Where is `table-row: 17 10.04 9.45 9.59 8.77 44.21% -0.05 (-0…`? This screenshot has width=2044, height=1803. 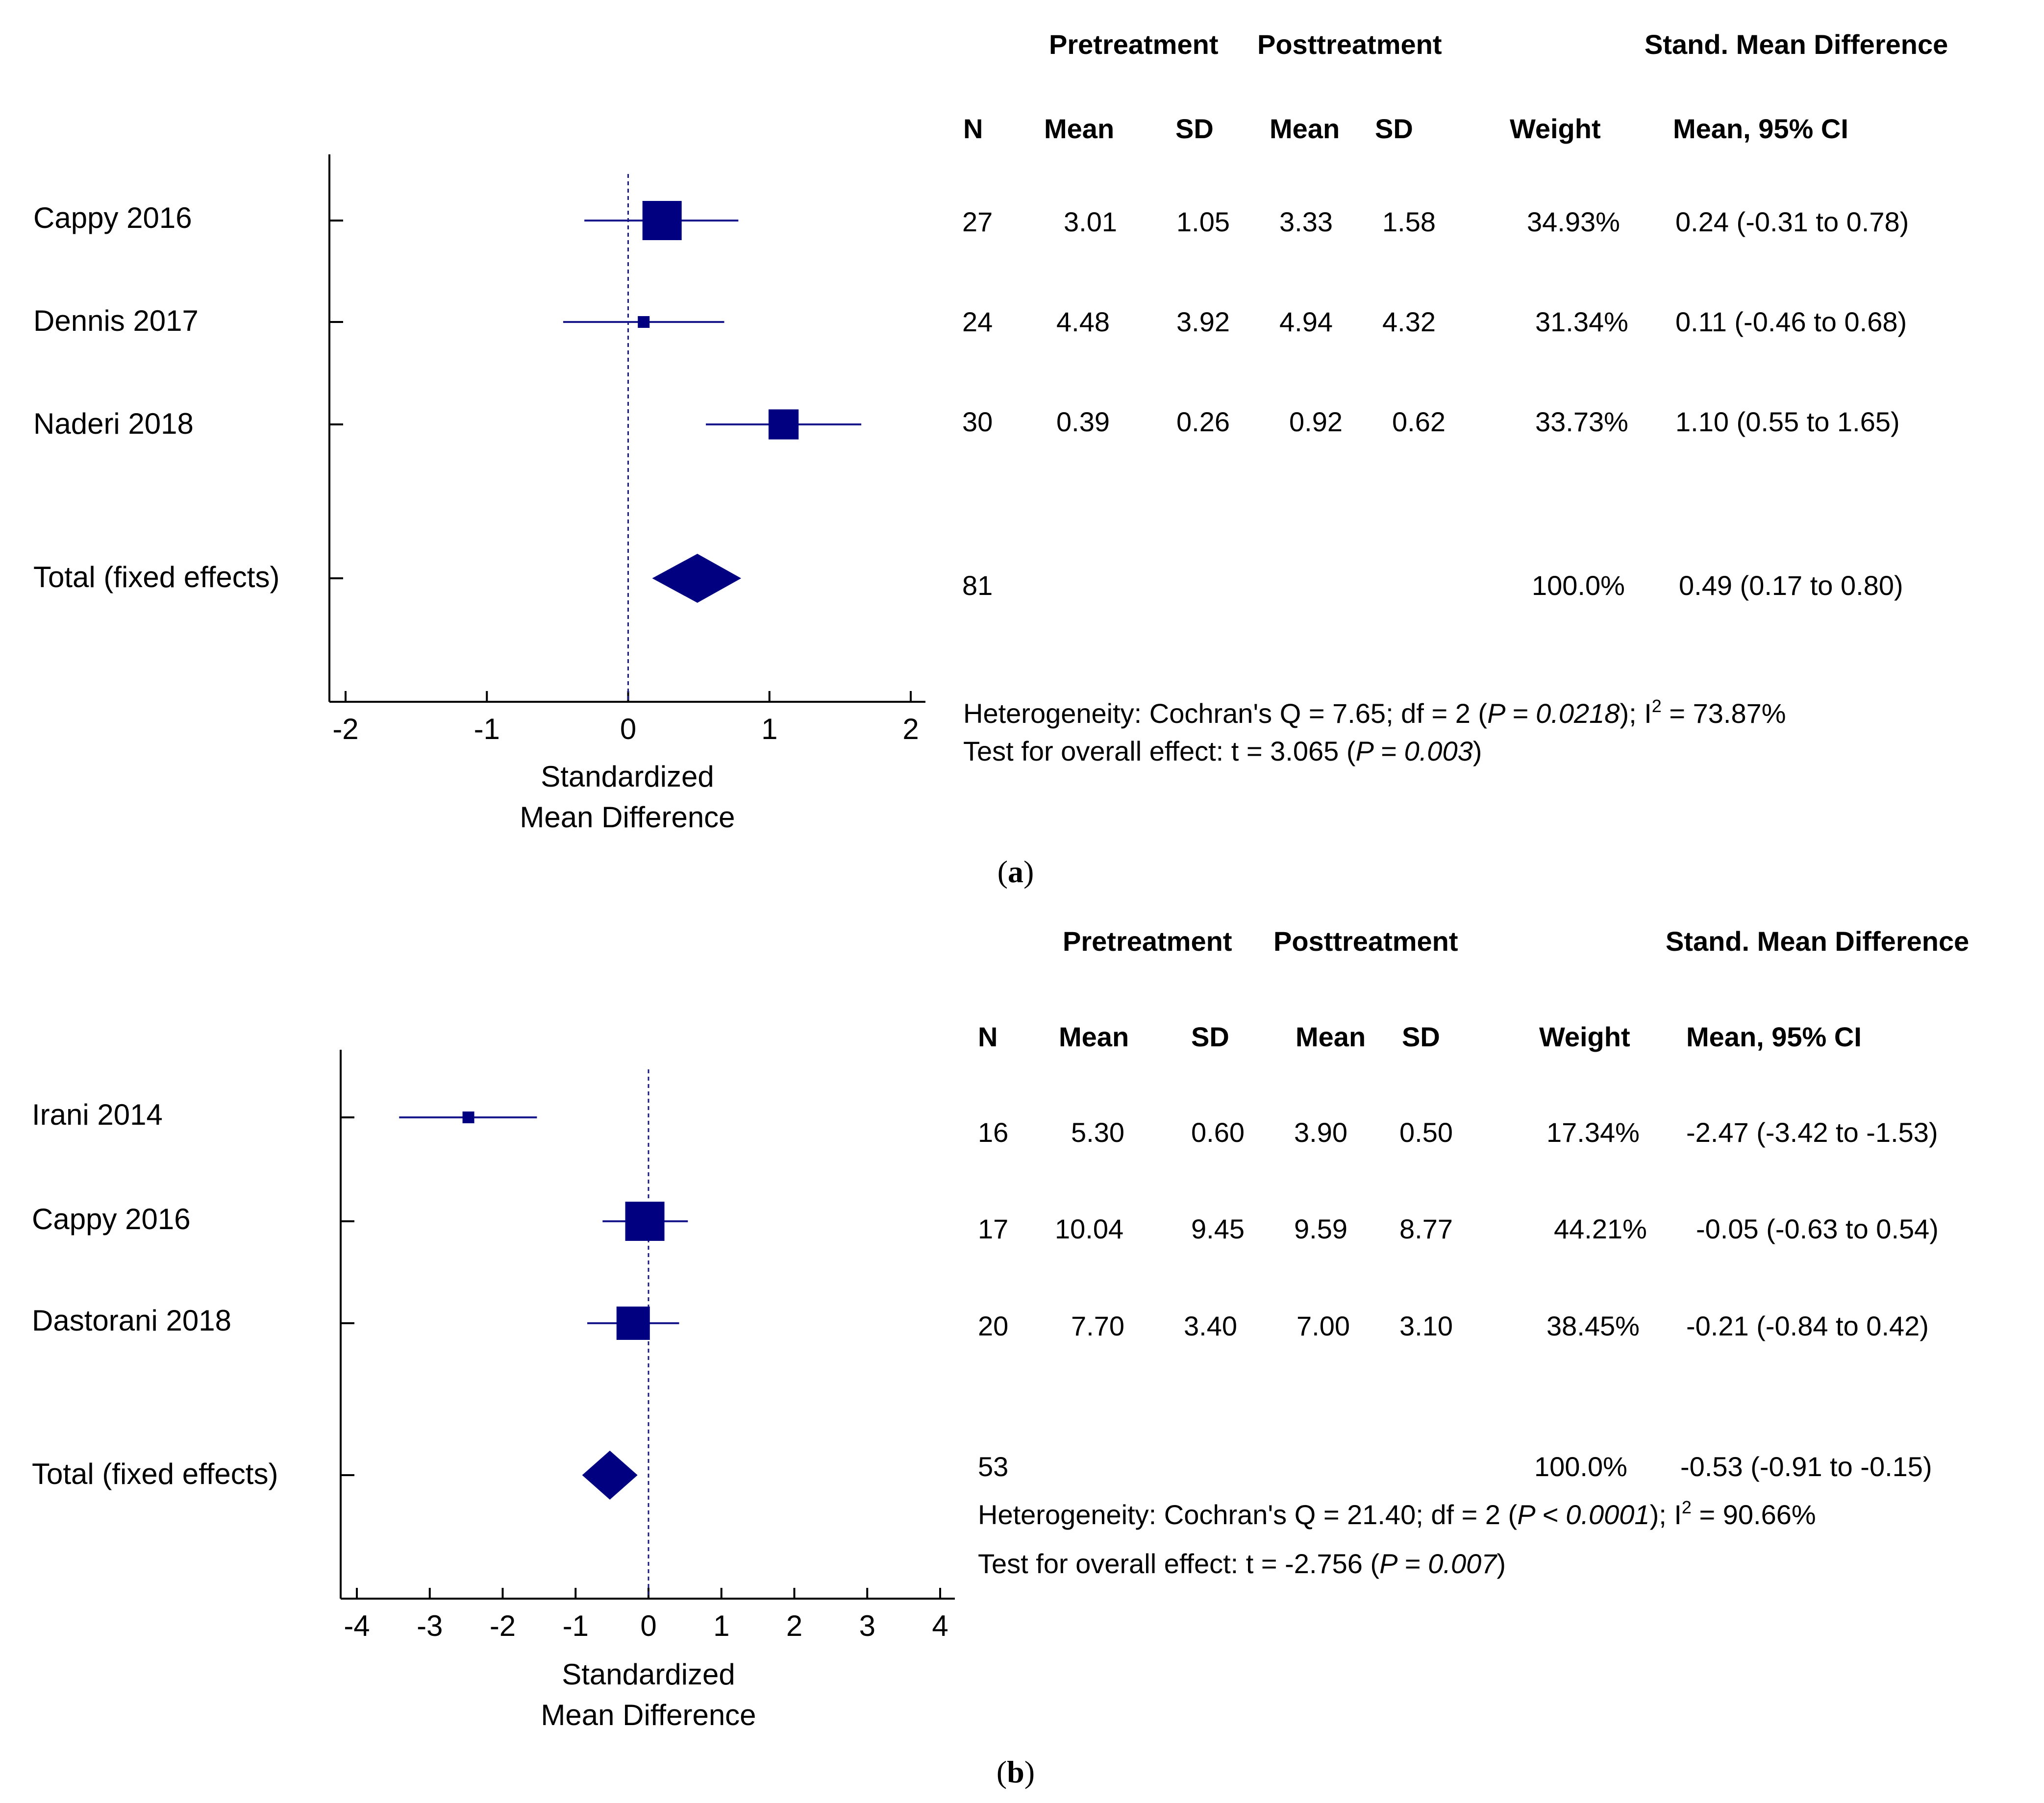 table-row: 17 10.04 9.45 9.59 8.77 44.21% -0.05 (-0… is located at coordinates (1458, 1228).